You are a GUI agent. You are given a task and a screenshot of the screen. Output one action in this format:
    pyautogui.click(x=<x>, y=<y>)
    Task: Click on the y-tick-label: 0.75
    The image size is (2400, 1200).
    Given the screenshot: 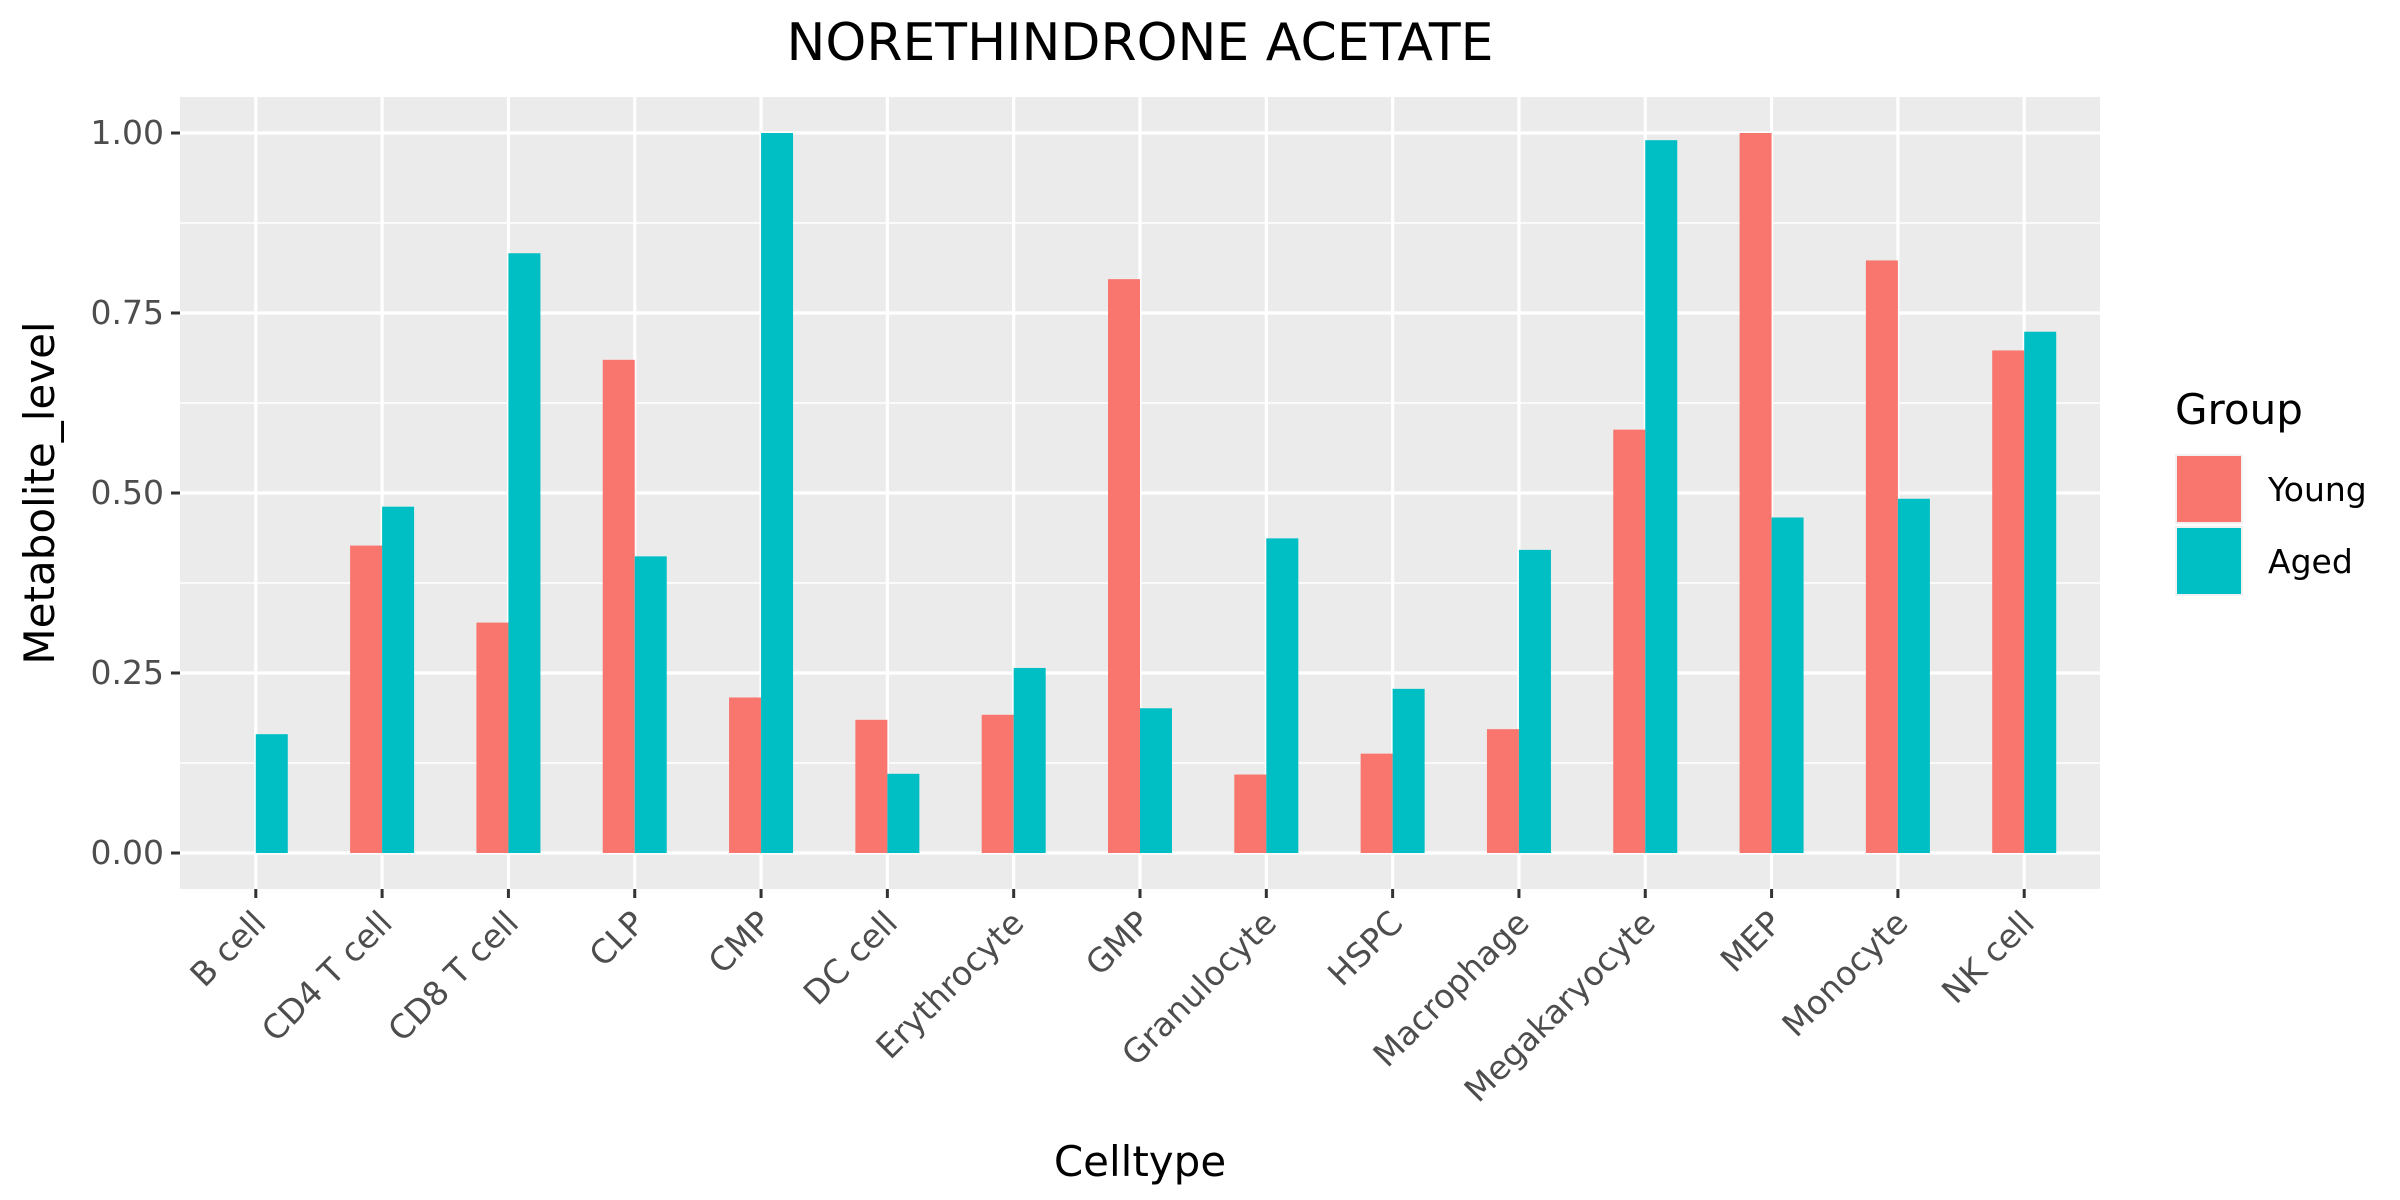 What is the action you would take?
    pyautogui.click(x=127, y=312)
    